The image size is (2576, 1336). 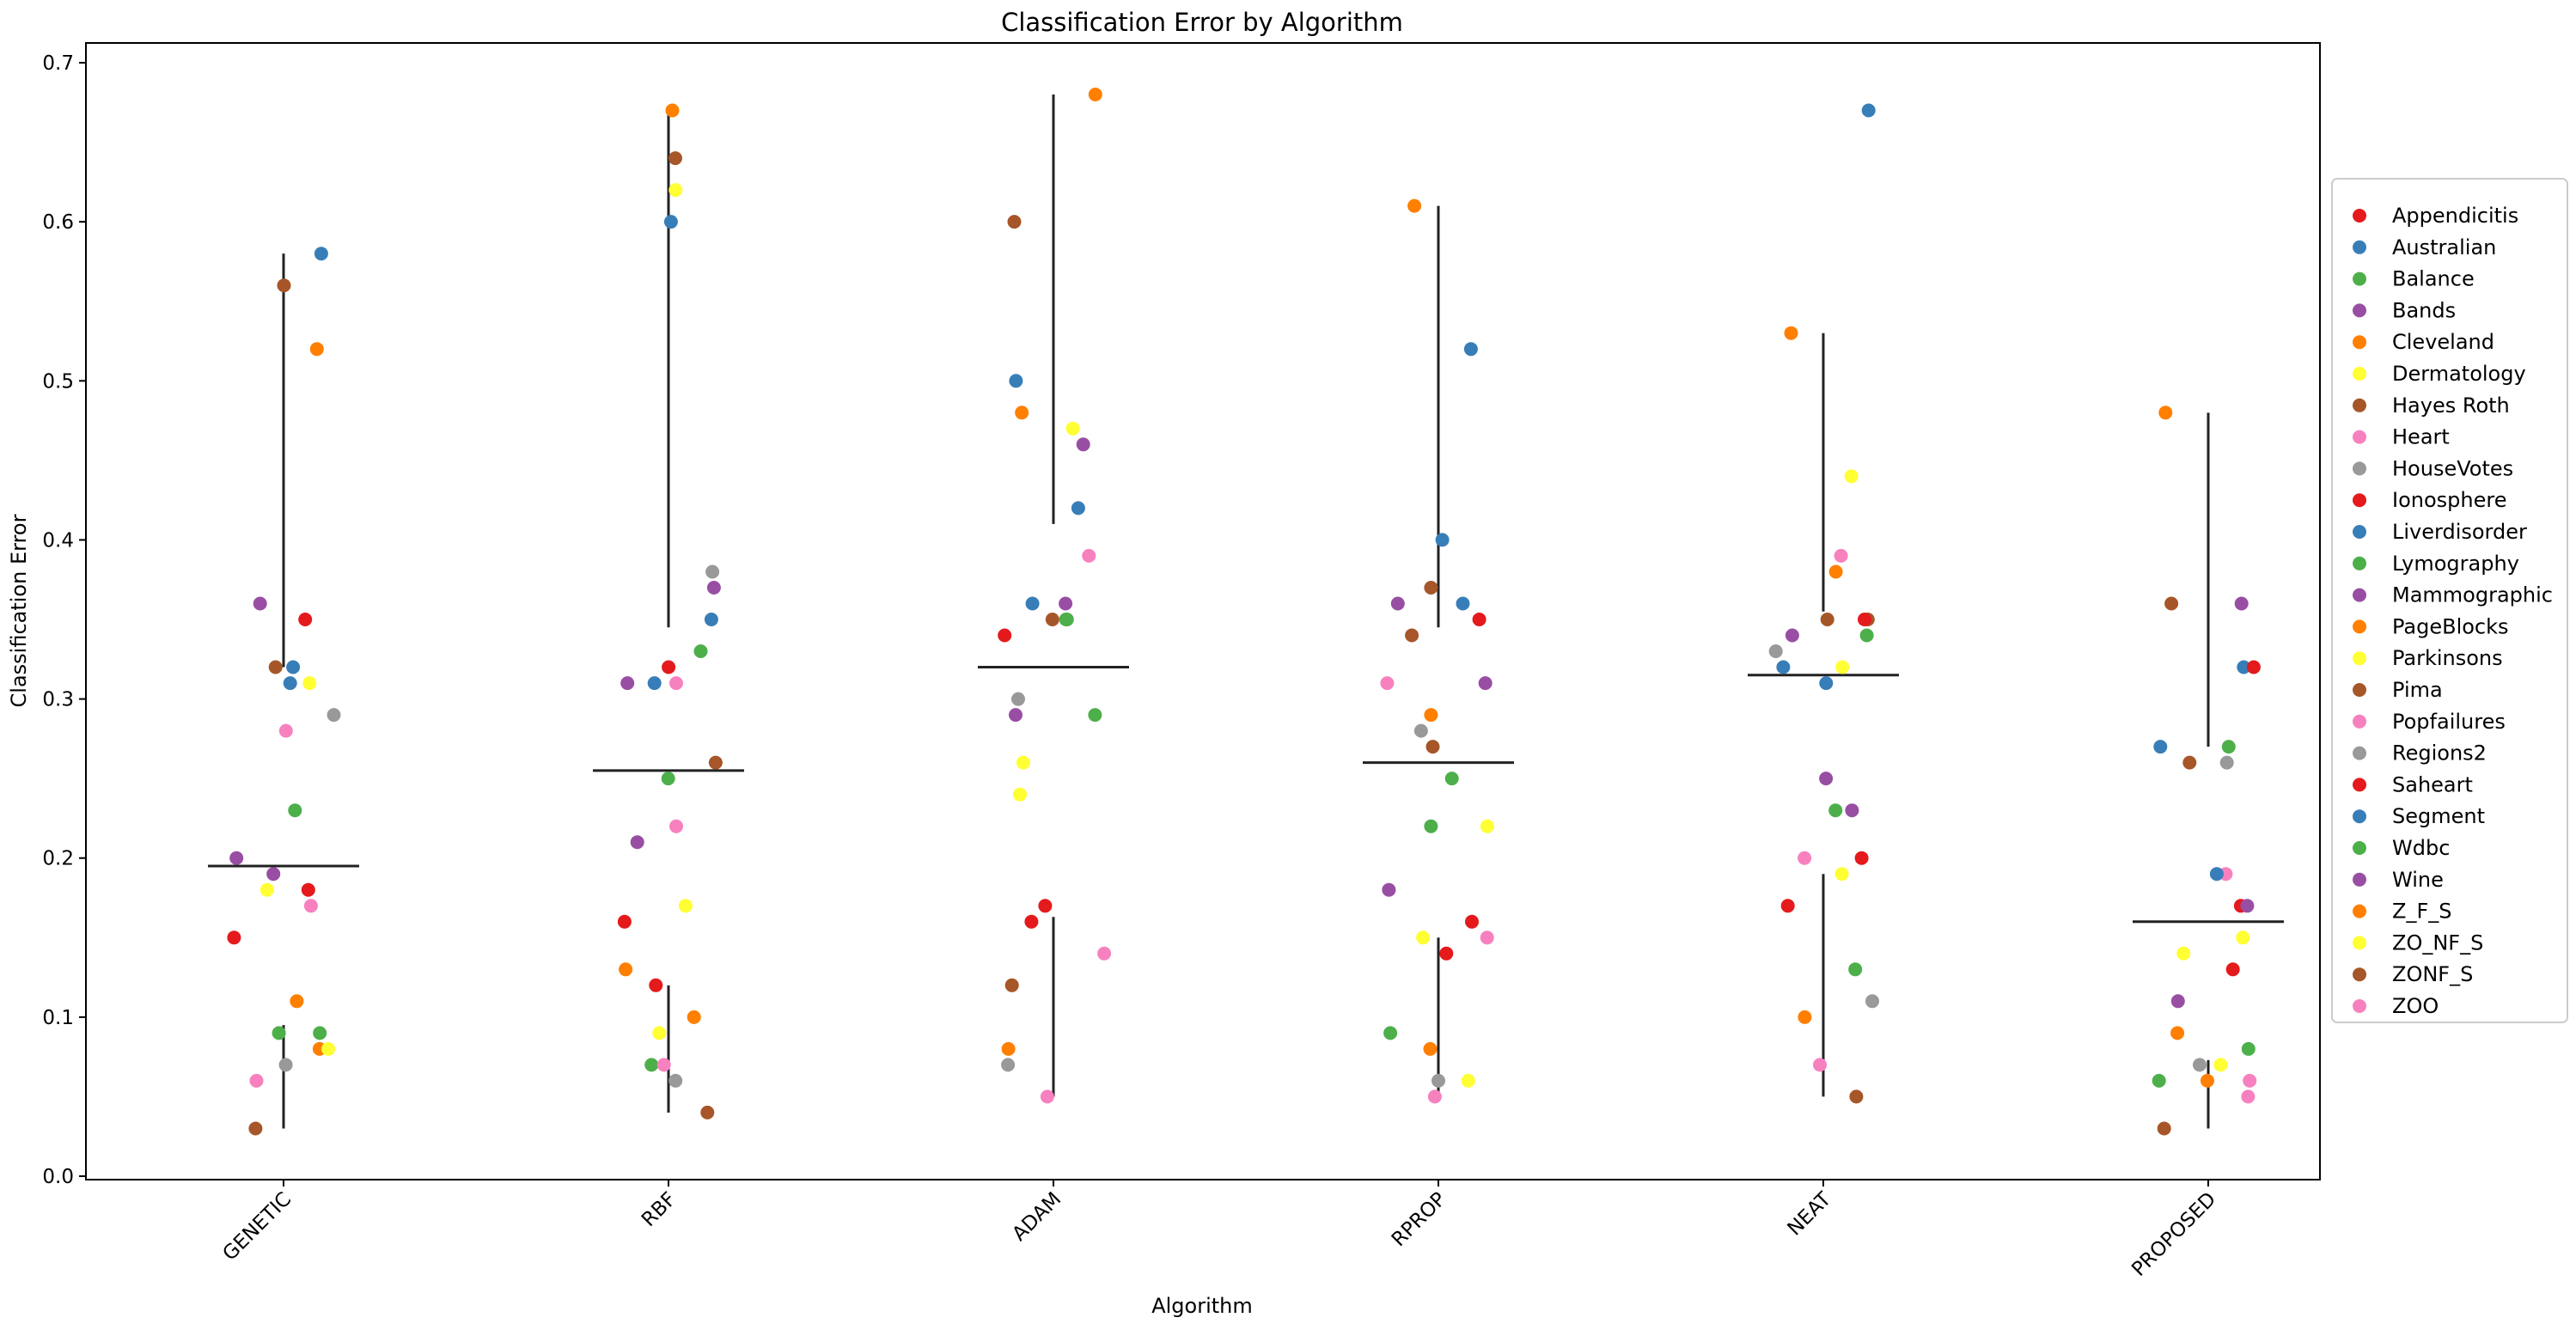 I want to click on legend-label: Ionosphere, so click(x=2449, y=500).